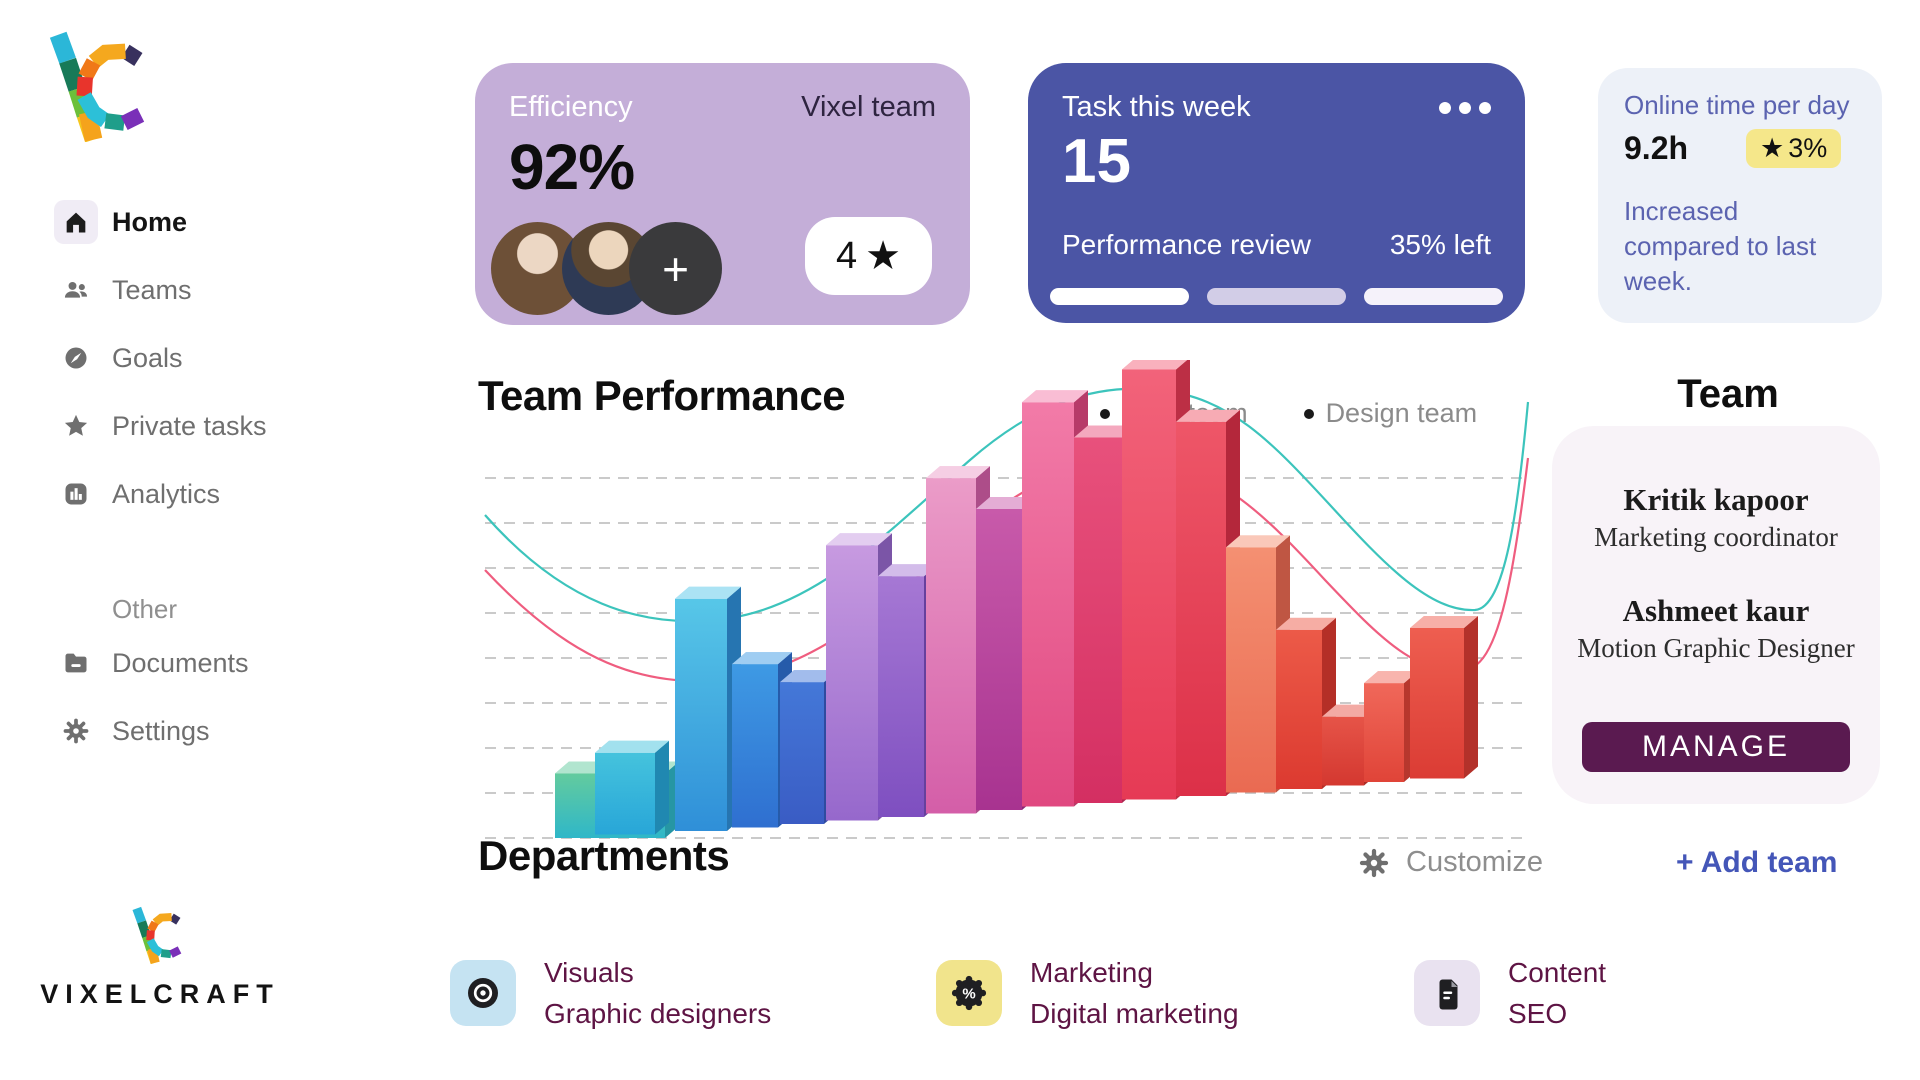 Image resolution: width=1920 pixels, height=1080 pixels. I want to click on sidebar-item-settings: Settings, so click(160, 731).